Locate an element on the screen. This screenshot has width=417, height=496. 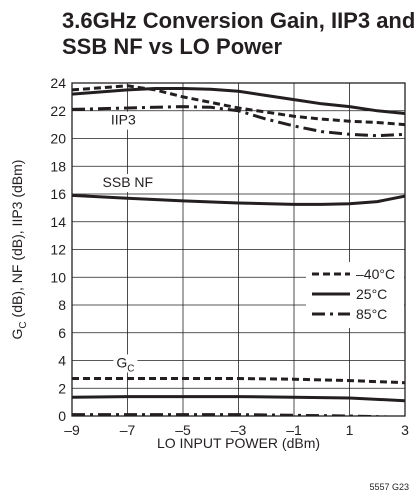
annotation-text: SSB NF is located at coordinates (128, 182).